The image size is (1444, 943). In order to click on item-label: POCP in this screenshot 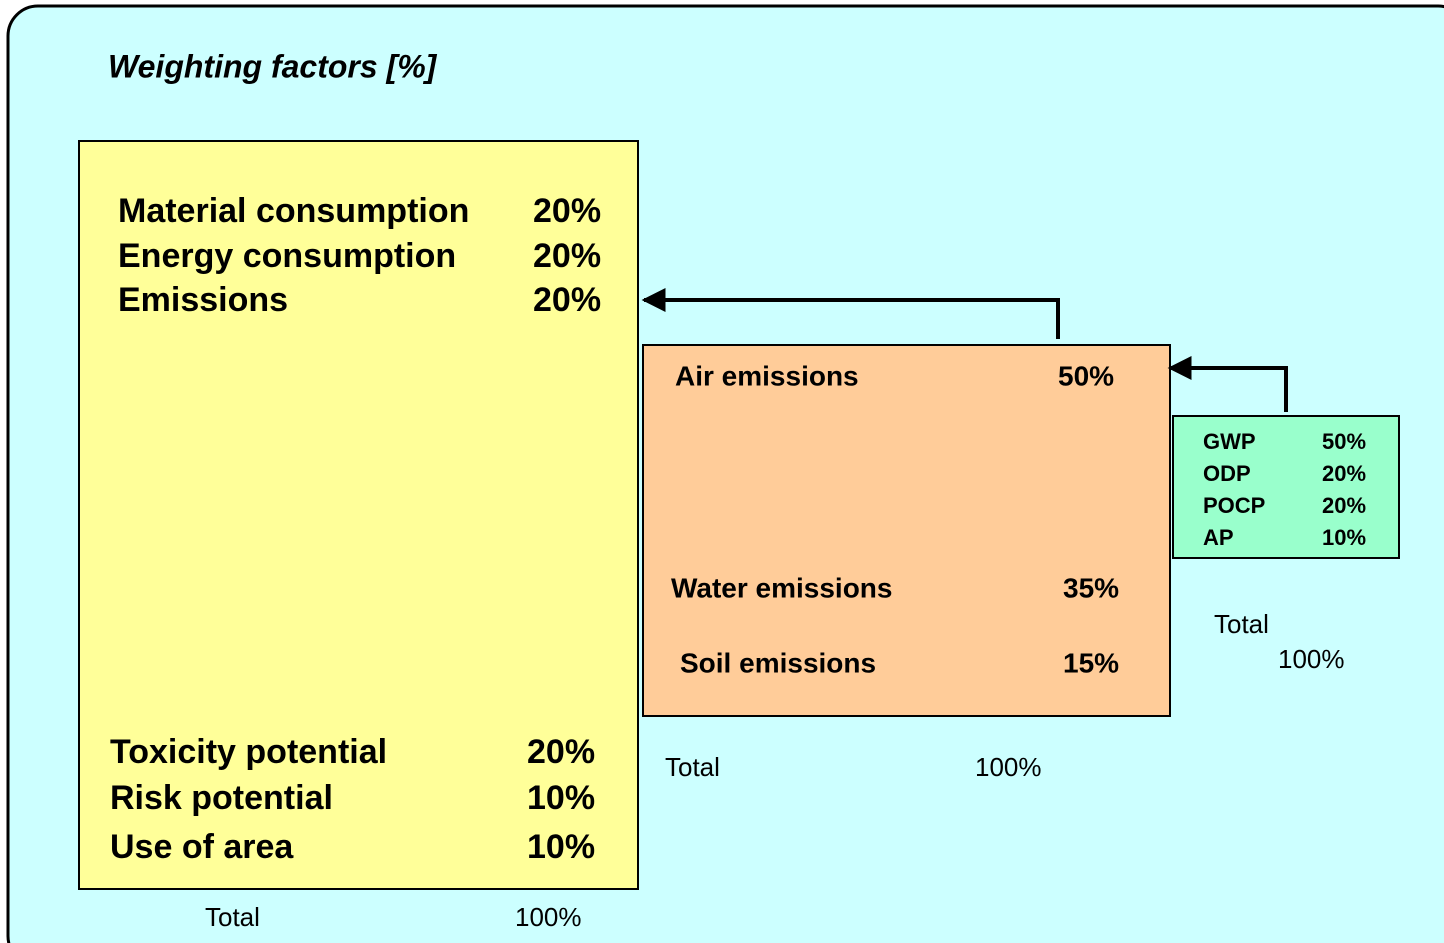, I will do `click(1234, 505)`.